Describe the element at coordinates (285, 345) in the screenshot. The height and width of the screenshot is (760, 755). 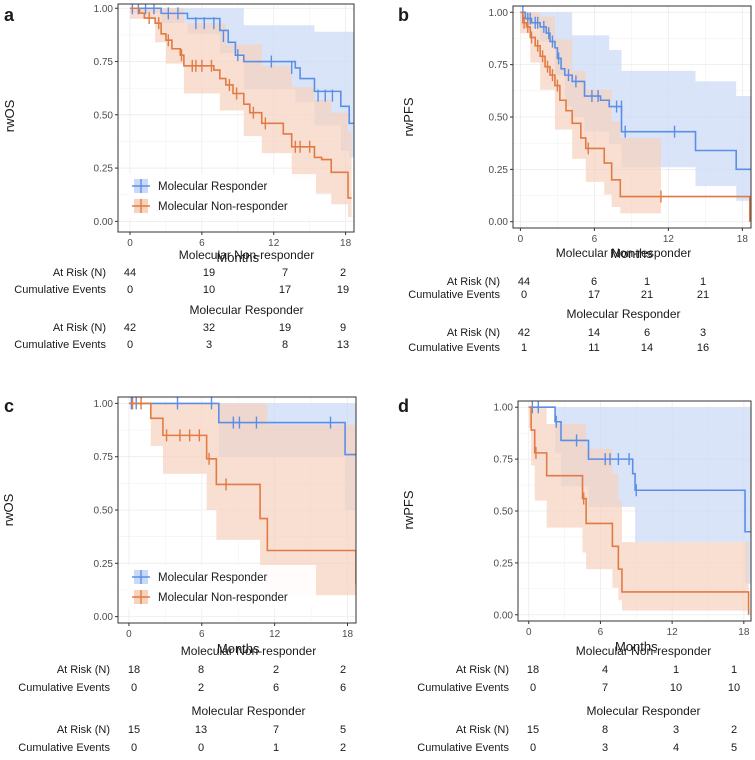
I see `risk-cumulative-events-value: 8` at that location.